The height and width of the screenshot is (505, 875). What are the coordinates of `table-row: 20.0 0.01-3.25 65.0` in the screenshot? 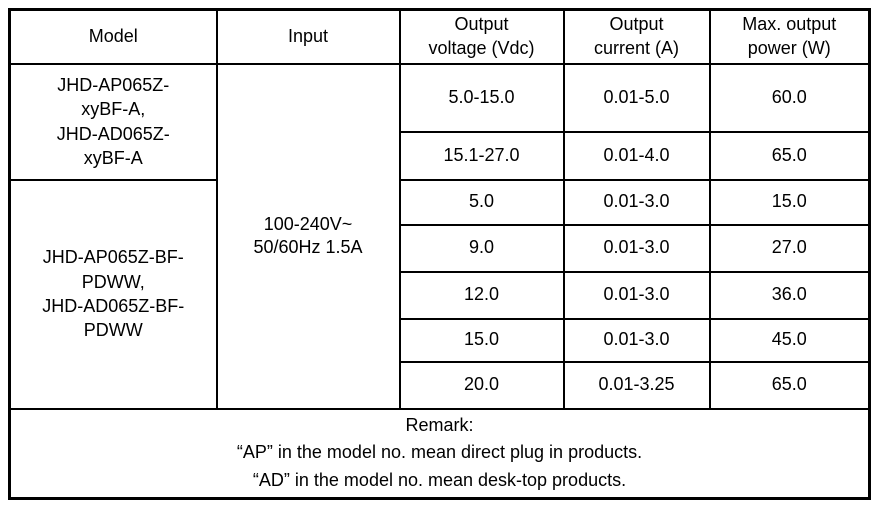 It's located at (440, 385).